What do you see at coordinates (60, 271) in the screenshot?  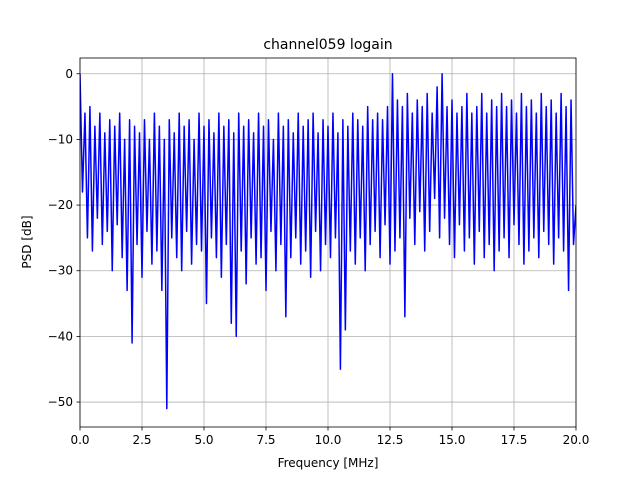 I see `y-tick-label: −30` at bounding box center [60, 271].